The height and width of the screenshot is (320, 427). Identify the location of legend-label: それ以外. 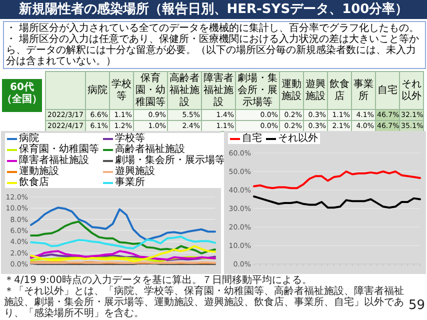
(298, 138).